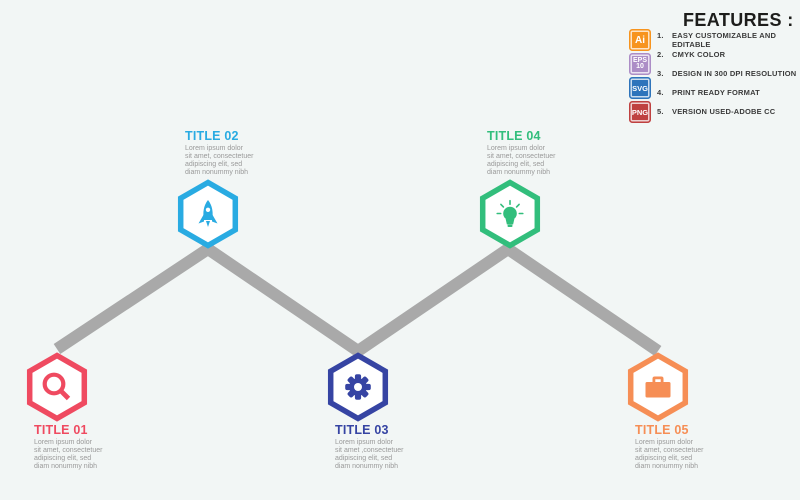 Image resolution: width=800 pixels, height=500 pixels. I want to click on timeline-item-title: TITLE 01, so click(61, 430).